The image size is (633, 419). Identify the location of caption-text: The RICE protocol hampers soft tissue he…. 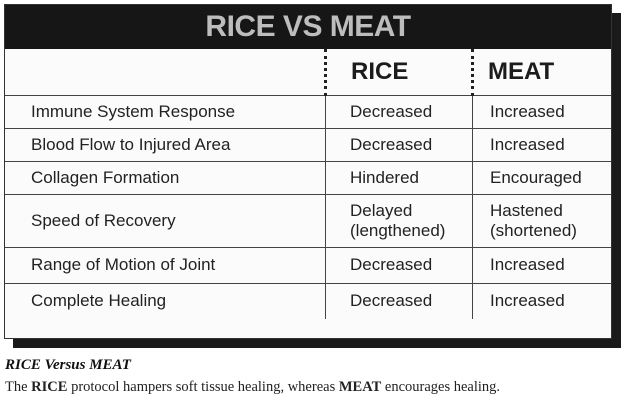
(265, 387).